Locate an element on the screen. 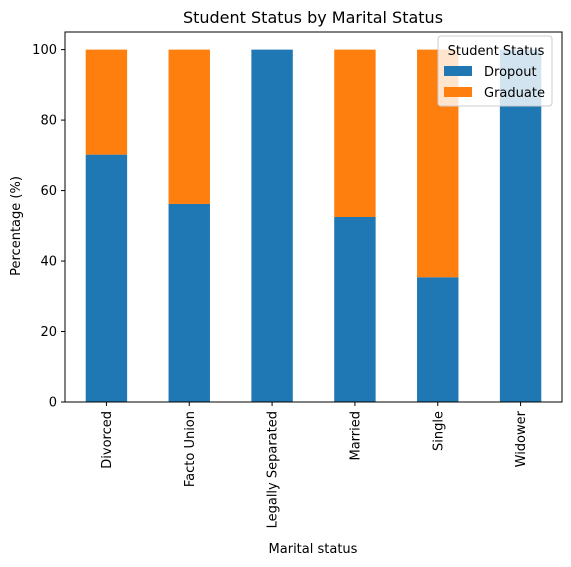 The height and width of the screenshot is (567, 571). y-tick-label: 0 is located at coordinates (53, 403).